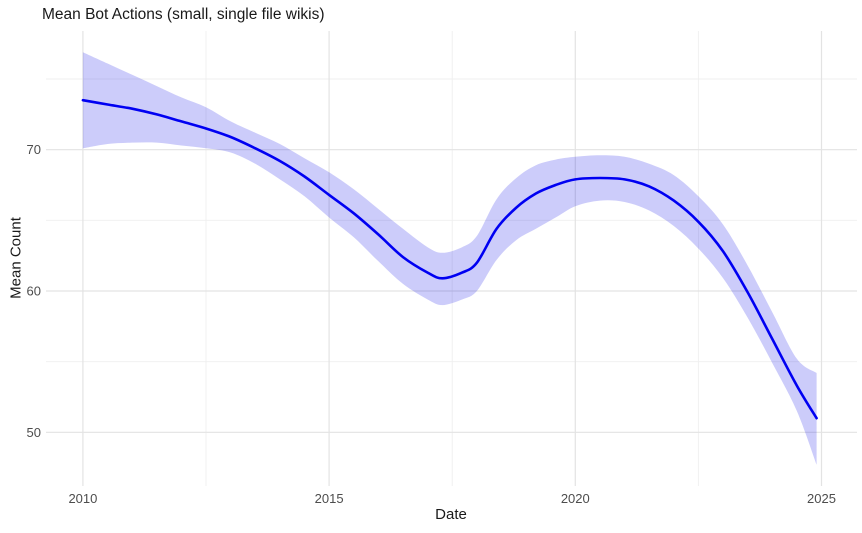 Image resolution: width=862 pixels, height=533 pixels. Describe the element at coordinates (16, 258) in the screenshot. I see `y-axis-title: Mean Count` at that location.